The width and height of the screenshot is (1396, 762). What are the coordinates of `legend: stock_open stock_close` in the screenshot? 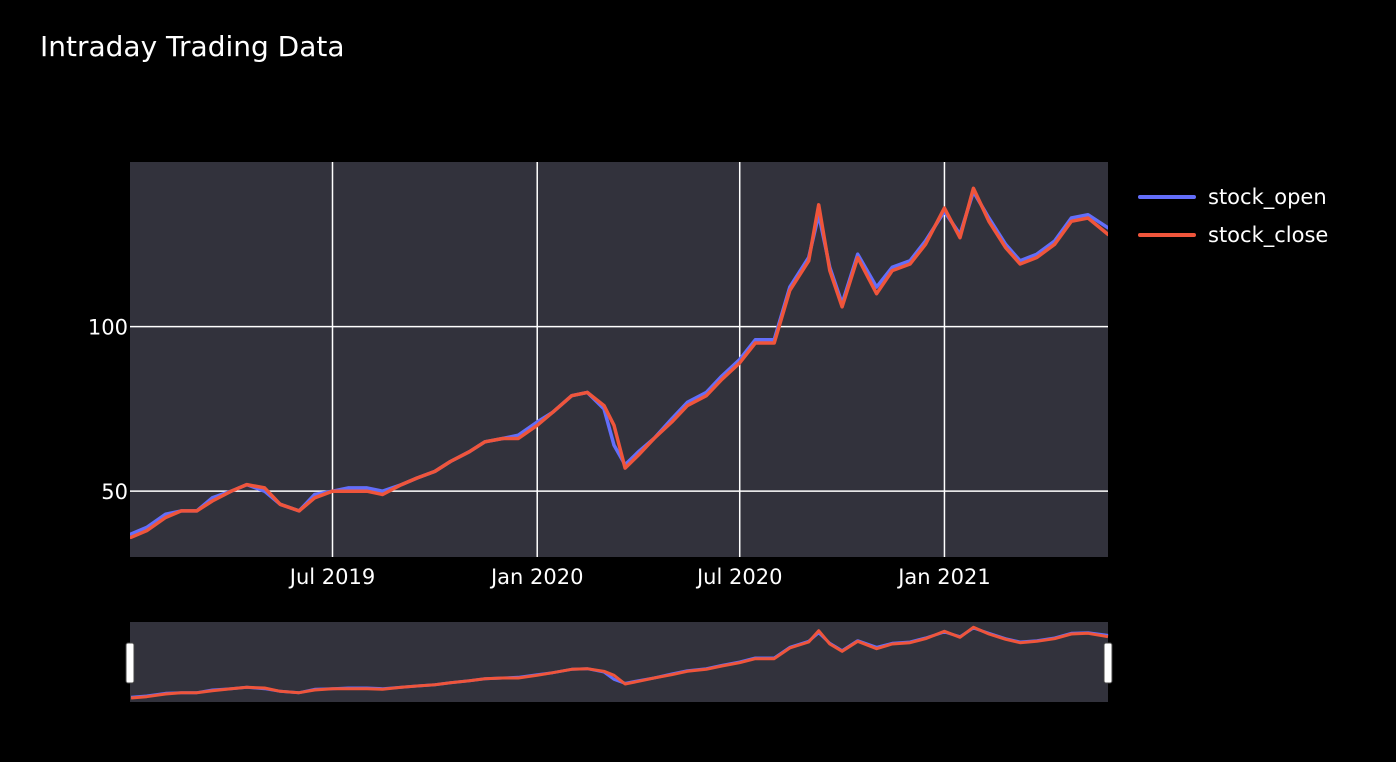 It's located at (1233, 216).